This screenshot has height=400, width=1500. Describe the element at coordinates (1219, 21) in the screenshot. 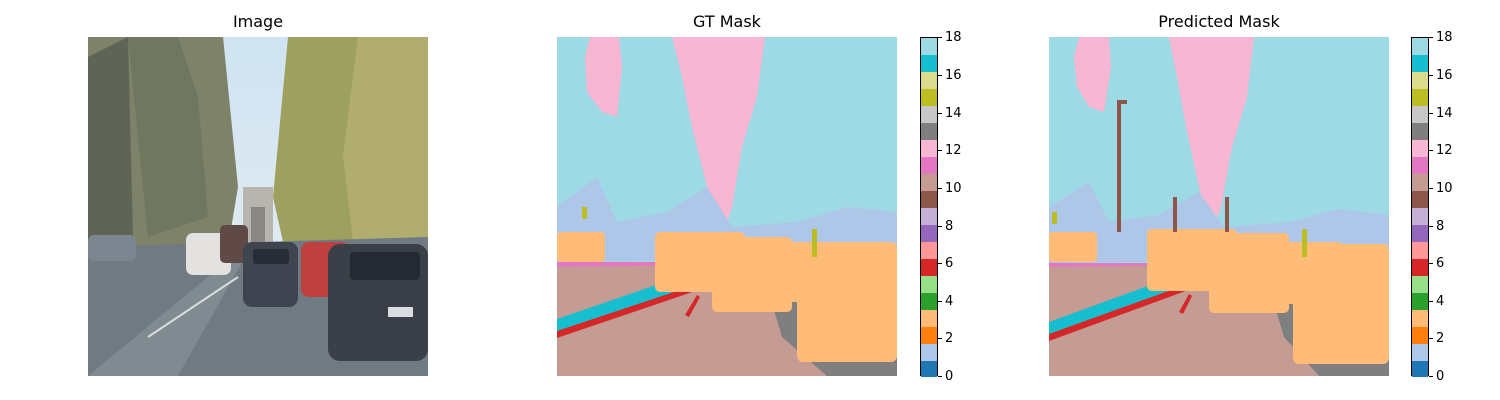

I see `predicted-mask-title: Predicted Mask` at that location.